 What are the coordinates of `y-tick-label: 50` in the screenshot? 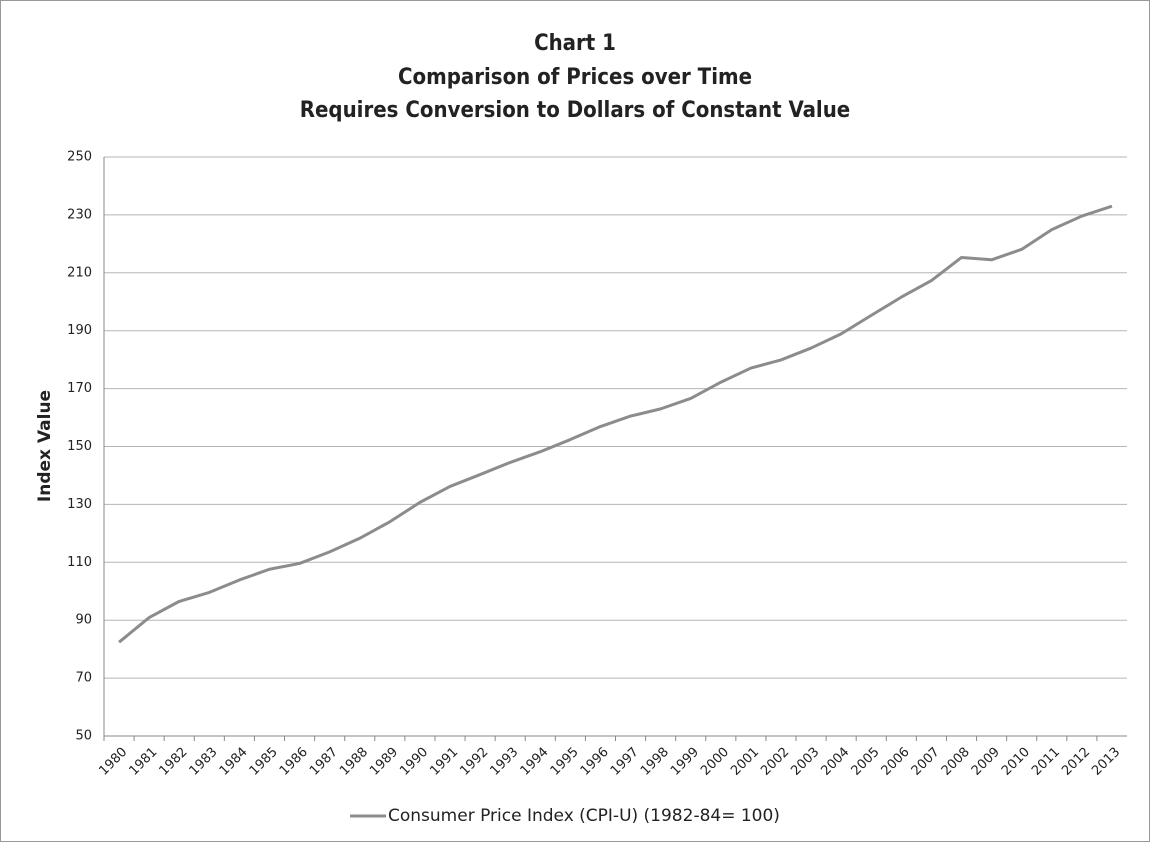 It's located at (83, 736).